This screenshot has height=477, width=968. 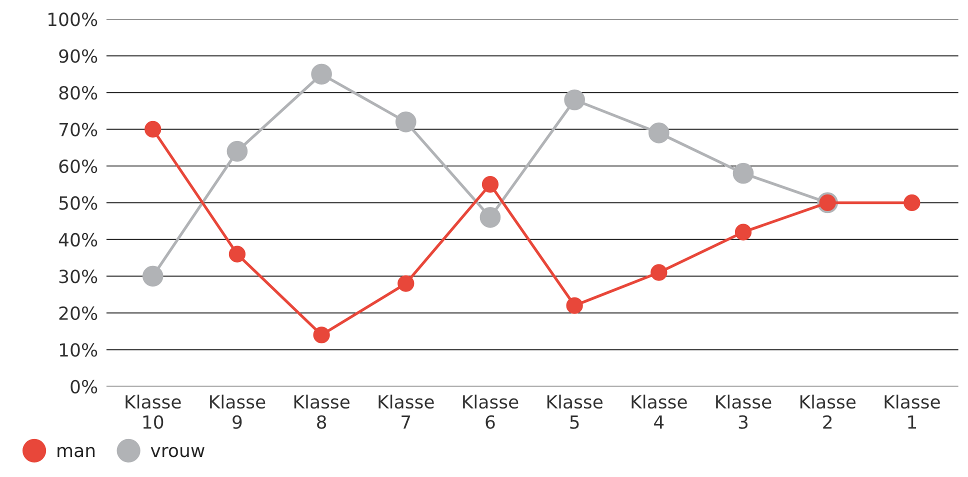 I want to click on y-tick-label: 90%, so click(x=78, y=56).